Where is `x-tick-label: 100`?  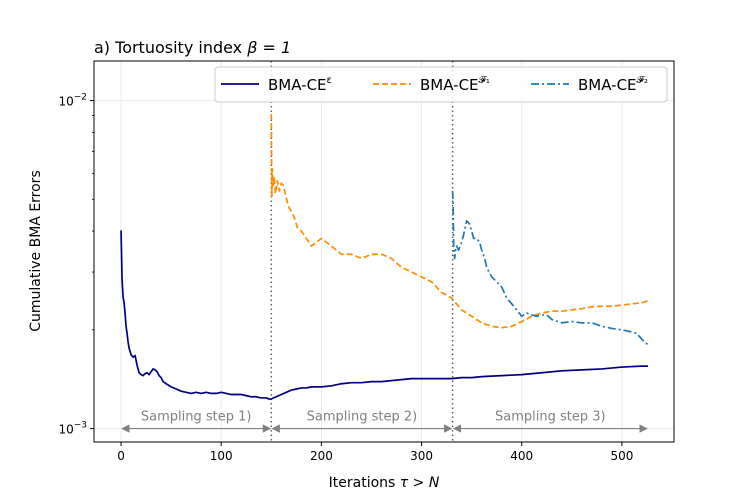
x-tick-label: 100 is located at coordinates (221, 456).